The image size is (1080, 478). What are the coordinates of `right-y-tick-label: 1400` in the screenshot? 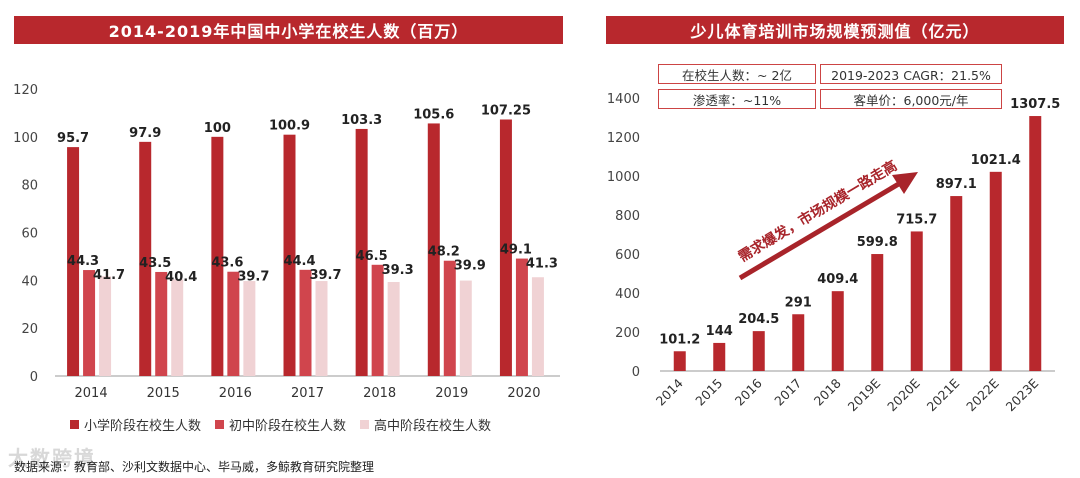 It's located at (623, 99).